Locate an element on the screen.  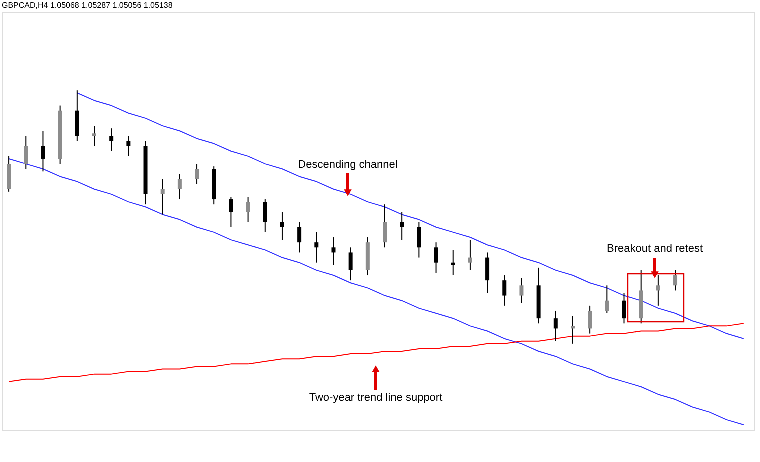
text: Two-year trend line support is located at coordinates (376, 398).